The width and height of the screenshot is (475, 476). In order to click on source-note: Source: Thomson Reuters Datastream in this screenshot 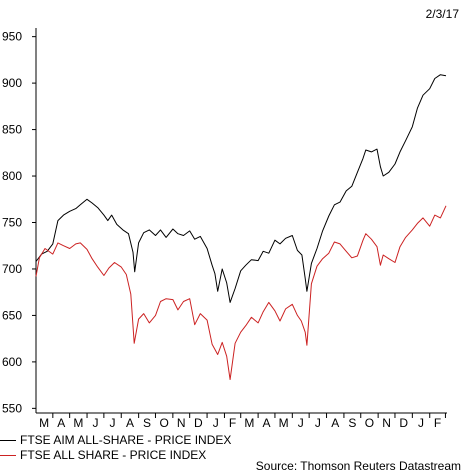, I will do `click(358, 466)`.